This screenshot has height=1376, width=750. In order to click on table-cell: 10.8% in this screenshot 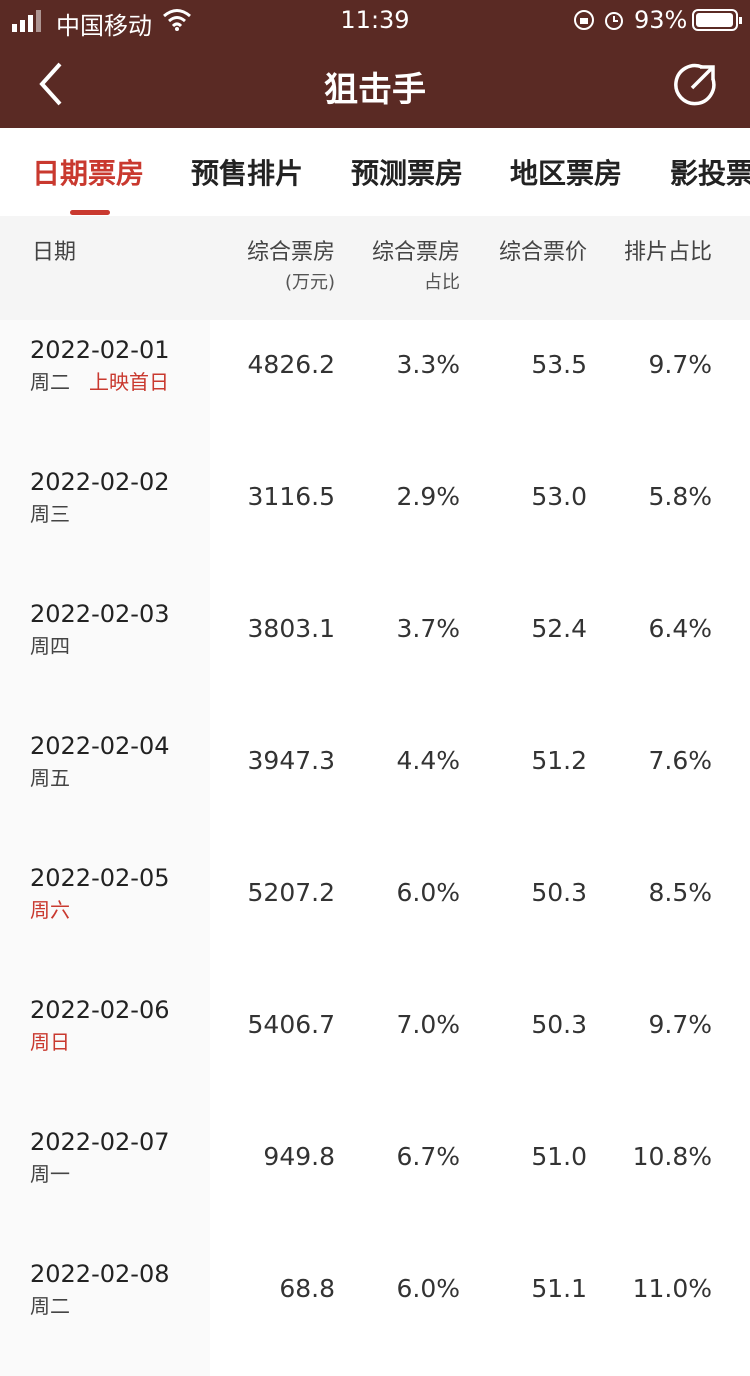, I will do `click(672, 1156)`.